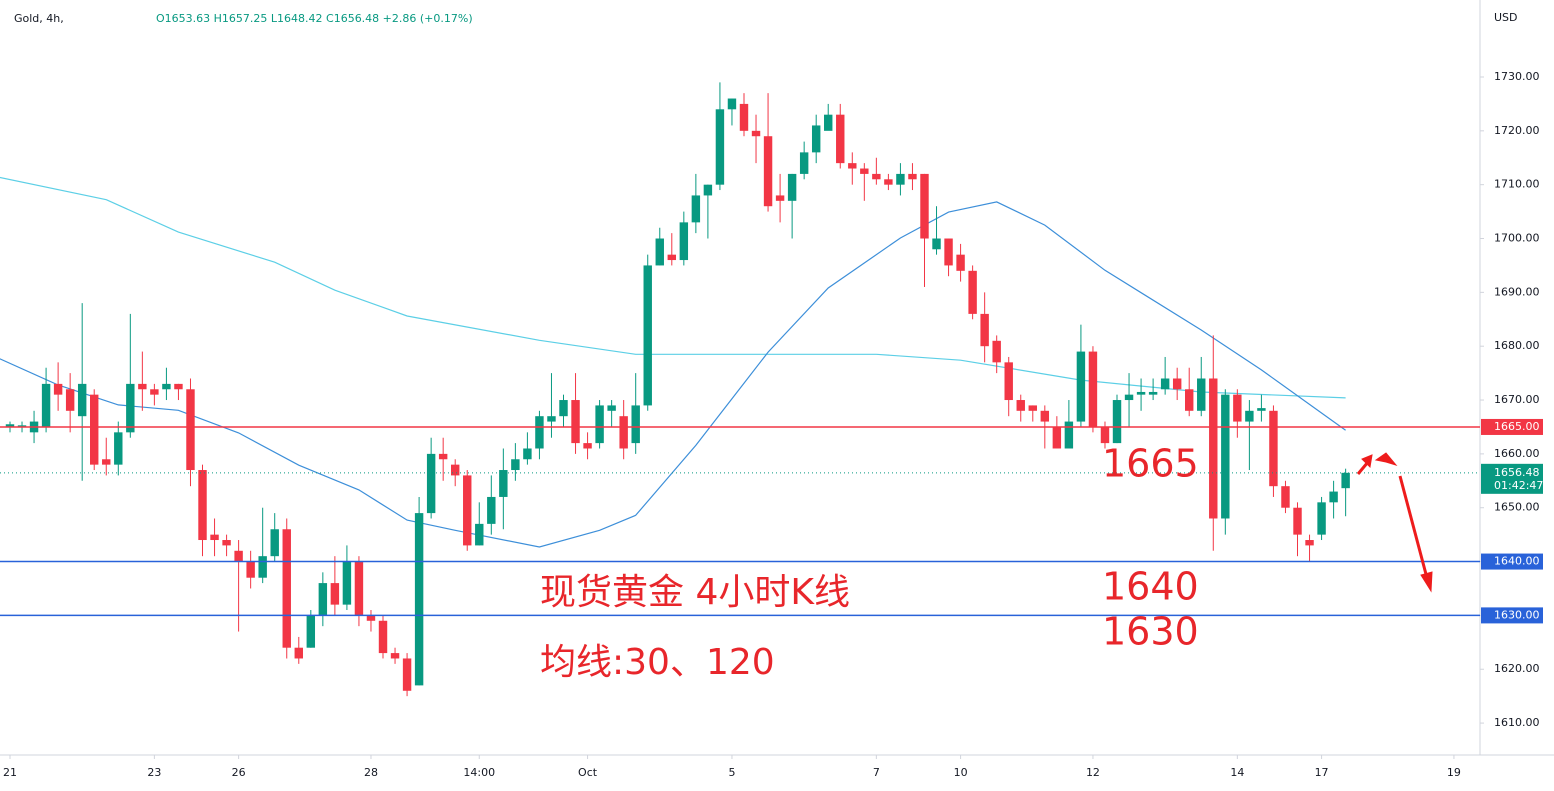  I want to click on y-tick-label: 1610.00, so click(1517, 722).